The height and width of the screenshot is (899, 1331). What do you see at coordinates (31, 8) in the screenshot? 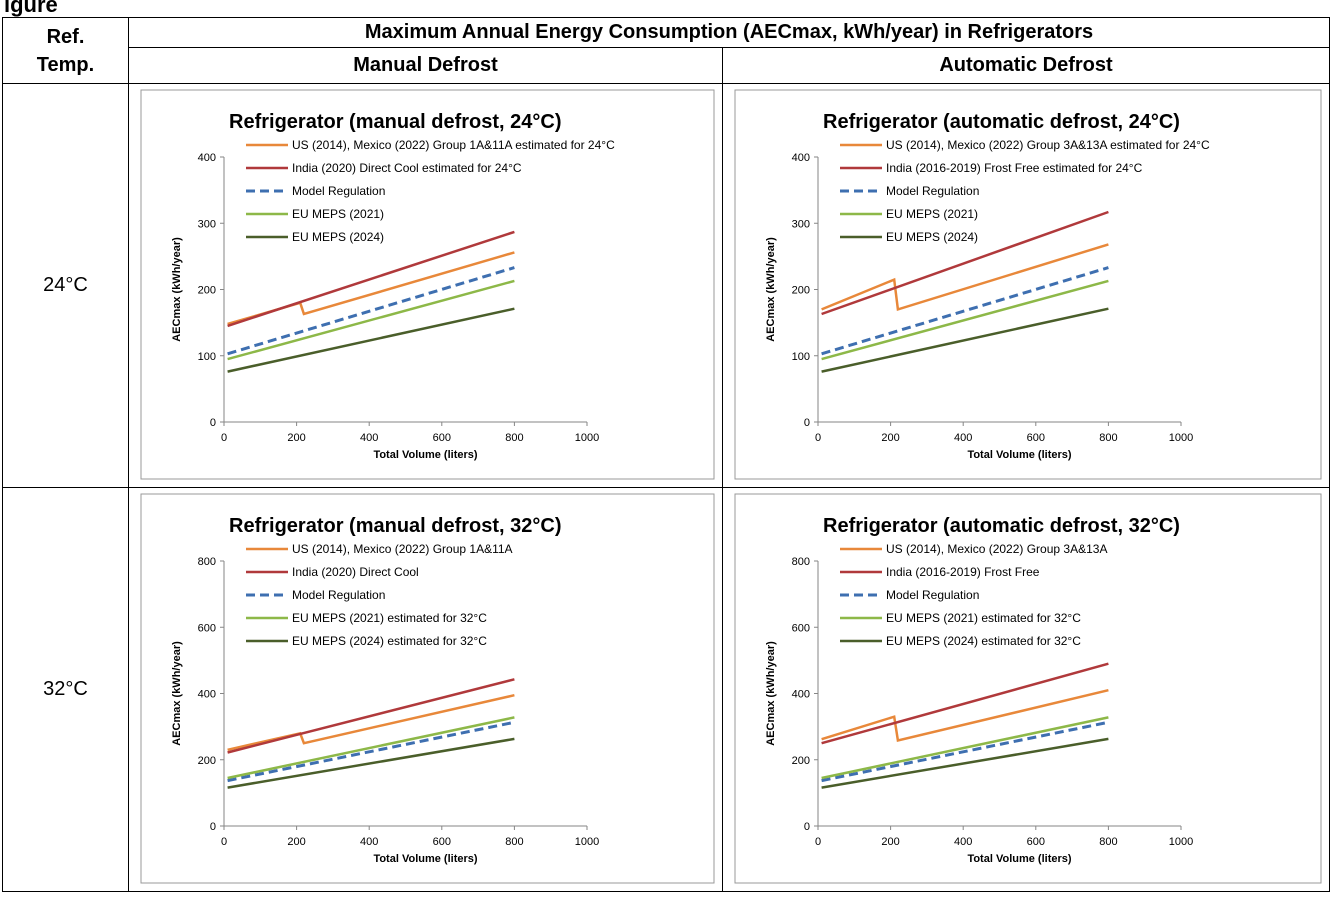
I see `figure-caption: igure` at bounding box center [31, 8].